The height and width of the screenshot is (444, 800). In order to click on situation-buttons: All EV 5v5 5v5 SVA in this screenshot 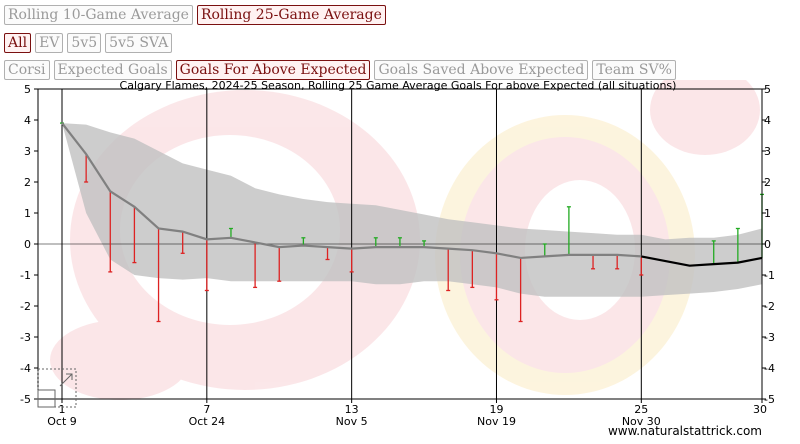, I will do `click(88, 43)`.